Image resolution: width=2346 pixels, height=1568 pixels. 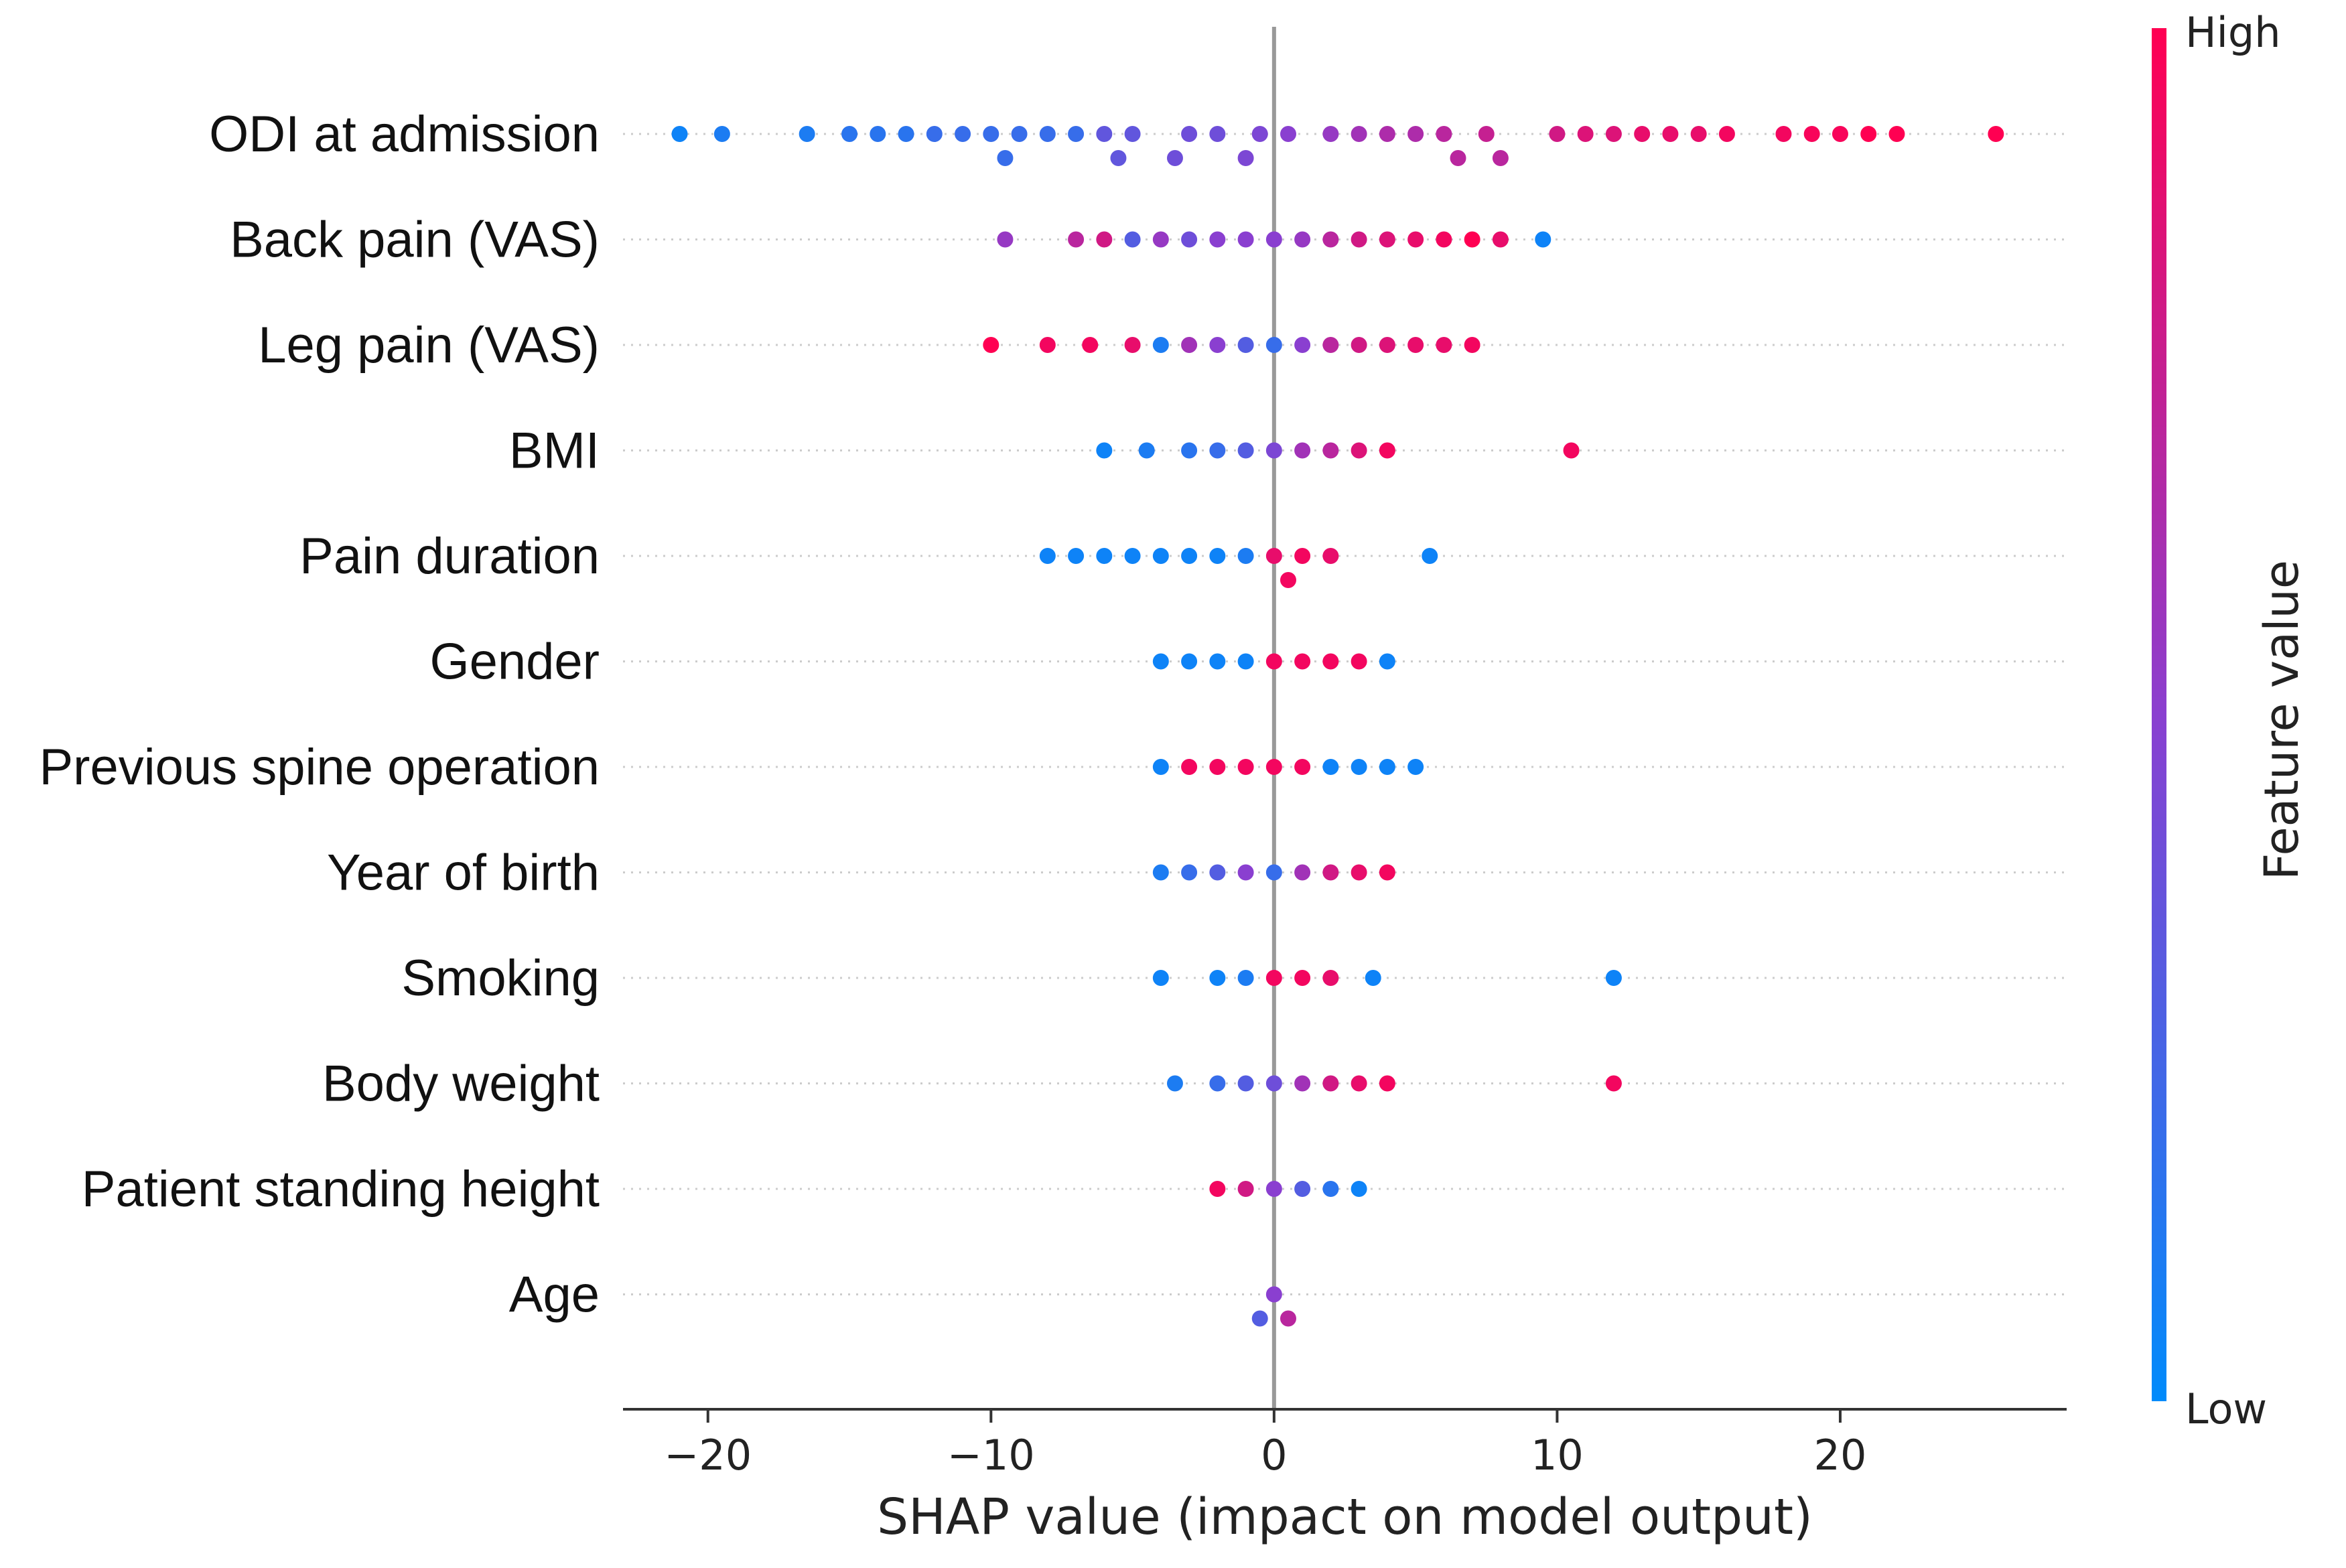 What do you see at coordinates (415, 240) in the screenshot?
I see `feature-label: Back pain (VAS)` at bounding box center [415, 240].